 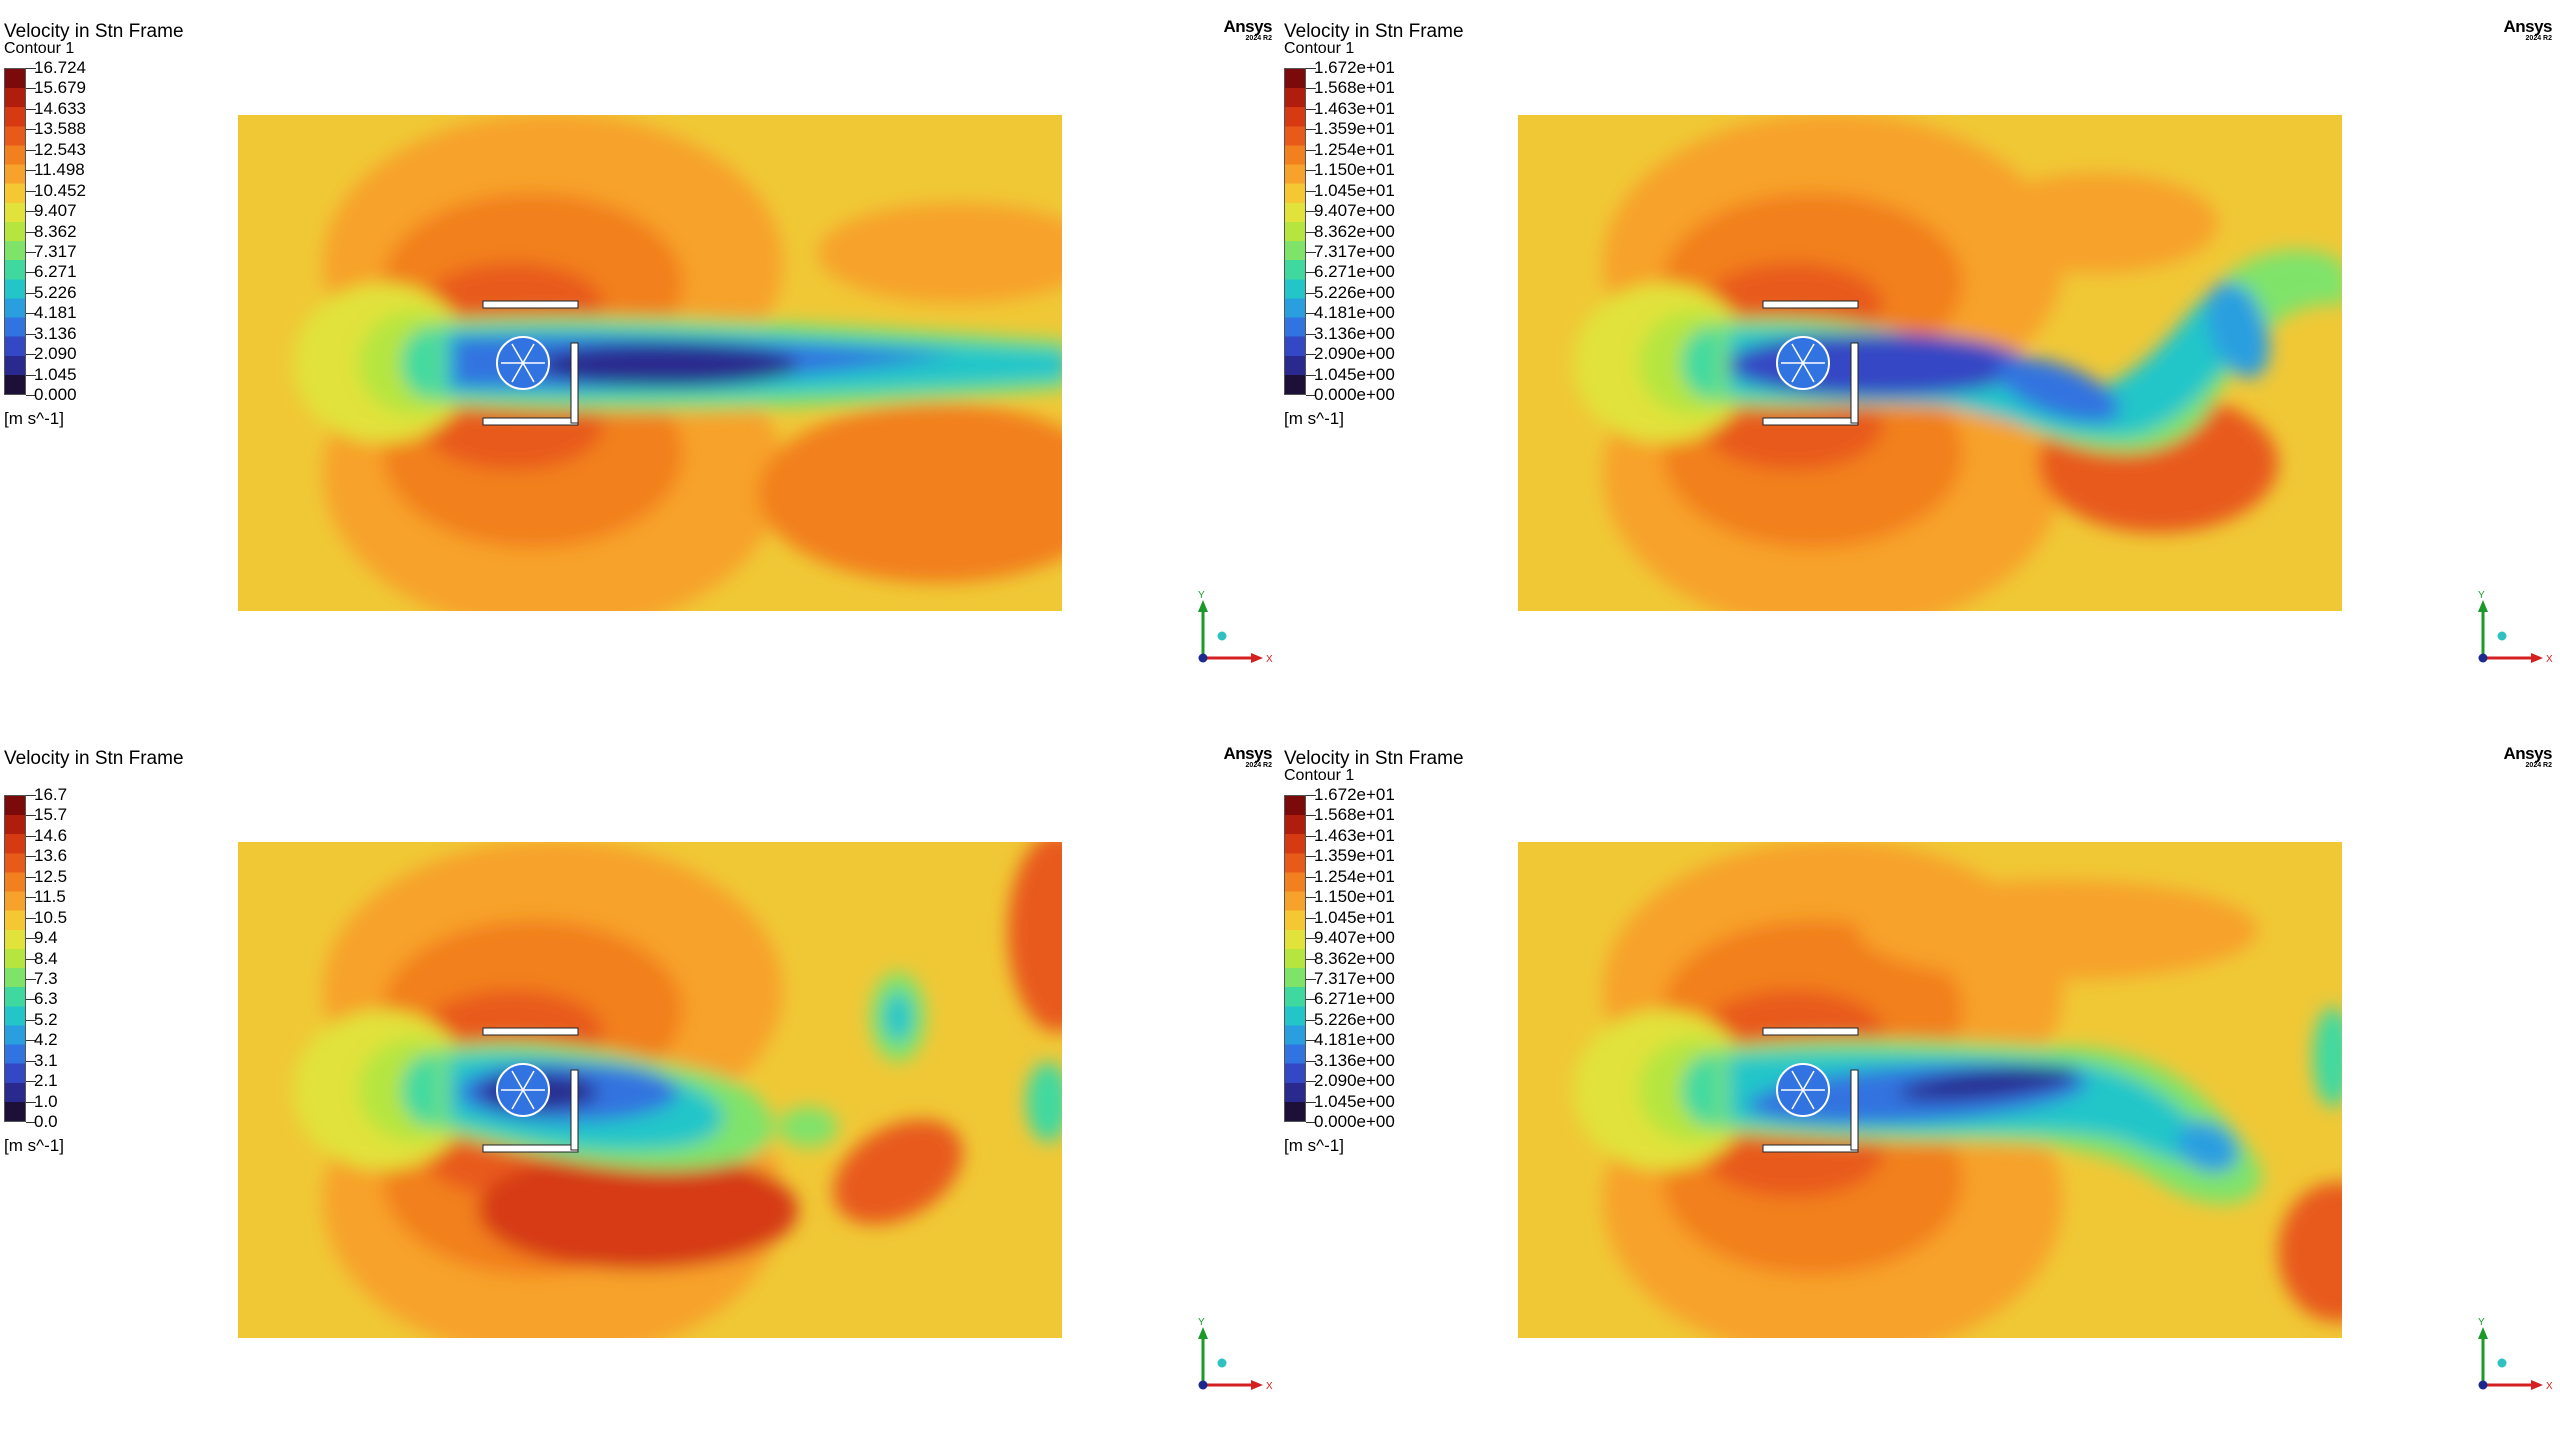 What do you see at coordinates (1354, 999) in the screenshot?
I see `legend-tick-label: 6.271e+00` at bounding box center [1354, 999].